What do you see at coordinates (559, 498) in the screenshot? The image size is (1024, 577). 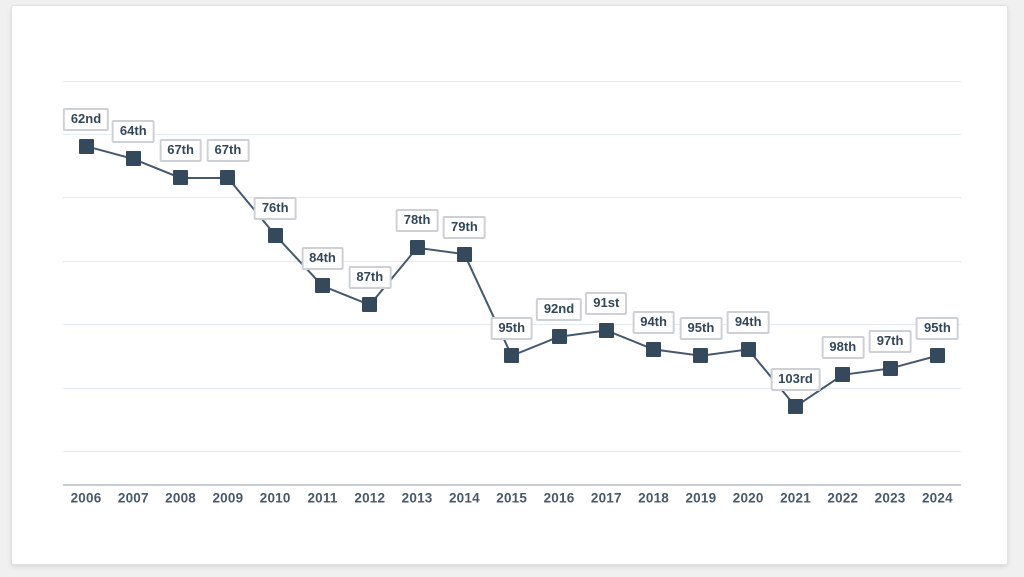 I see `x-axis-year-label: 2016` at bounding box center [559, 498].